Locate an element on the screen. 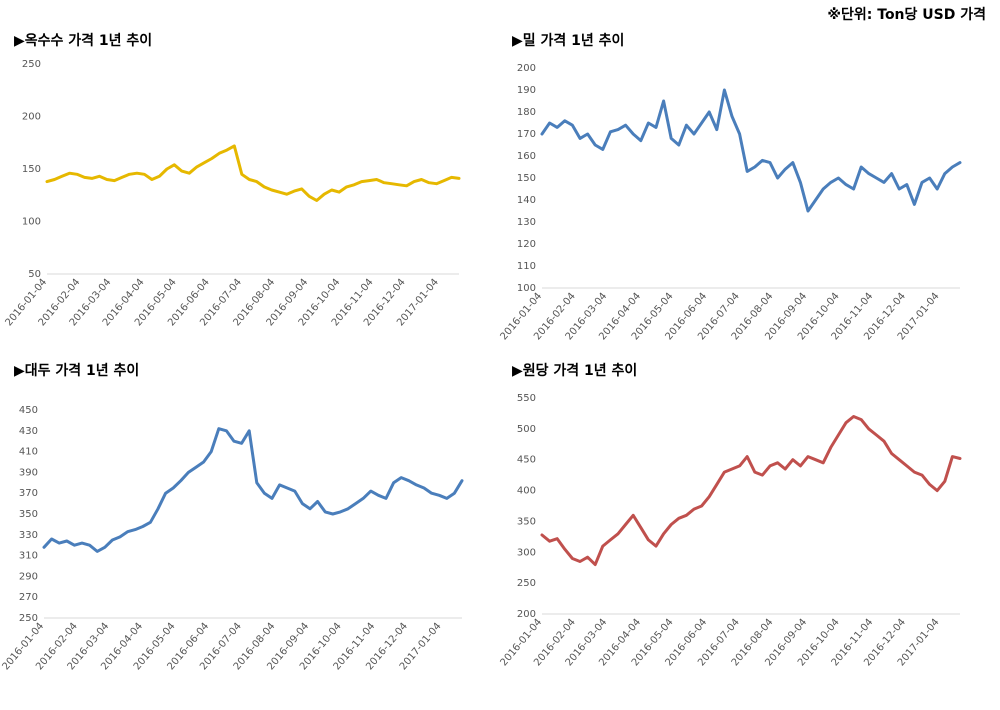 The width and height of the screenshot is (1000, 710). unit-note: ※단위: Ton당 USD 가격 is located at coordinates (906, 15).